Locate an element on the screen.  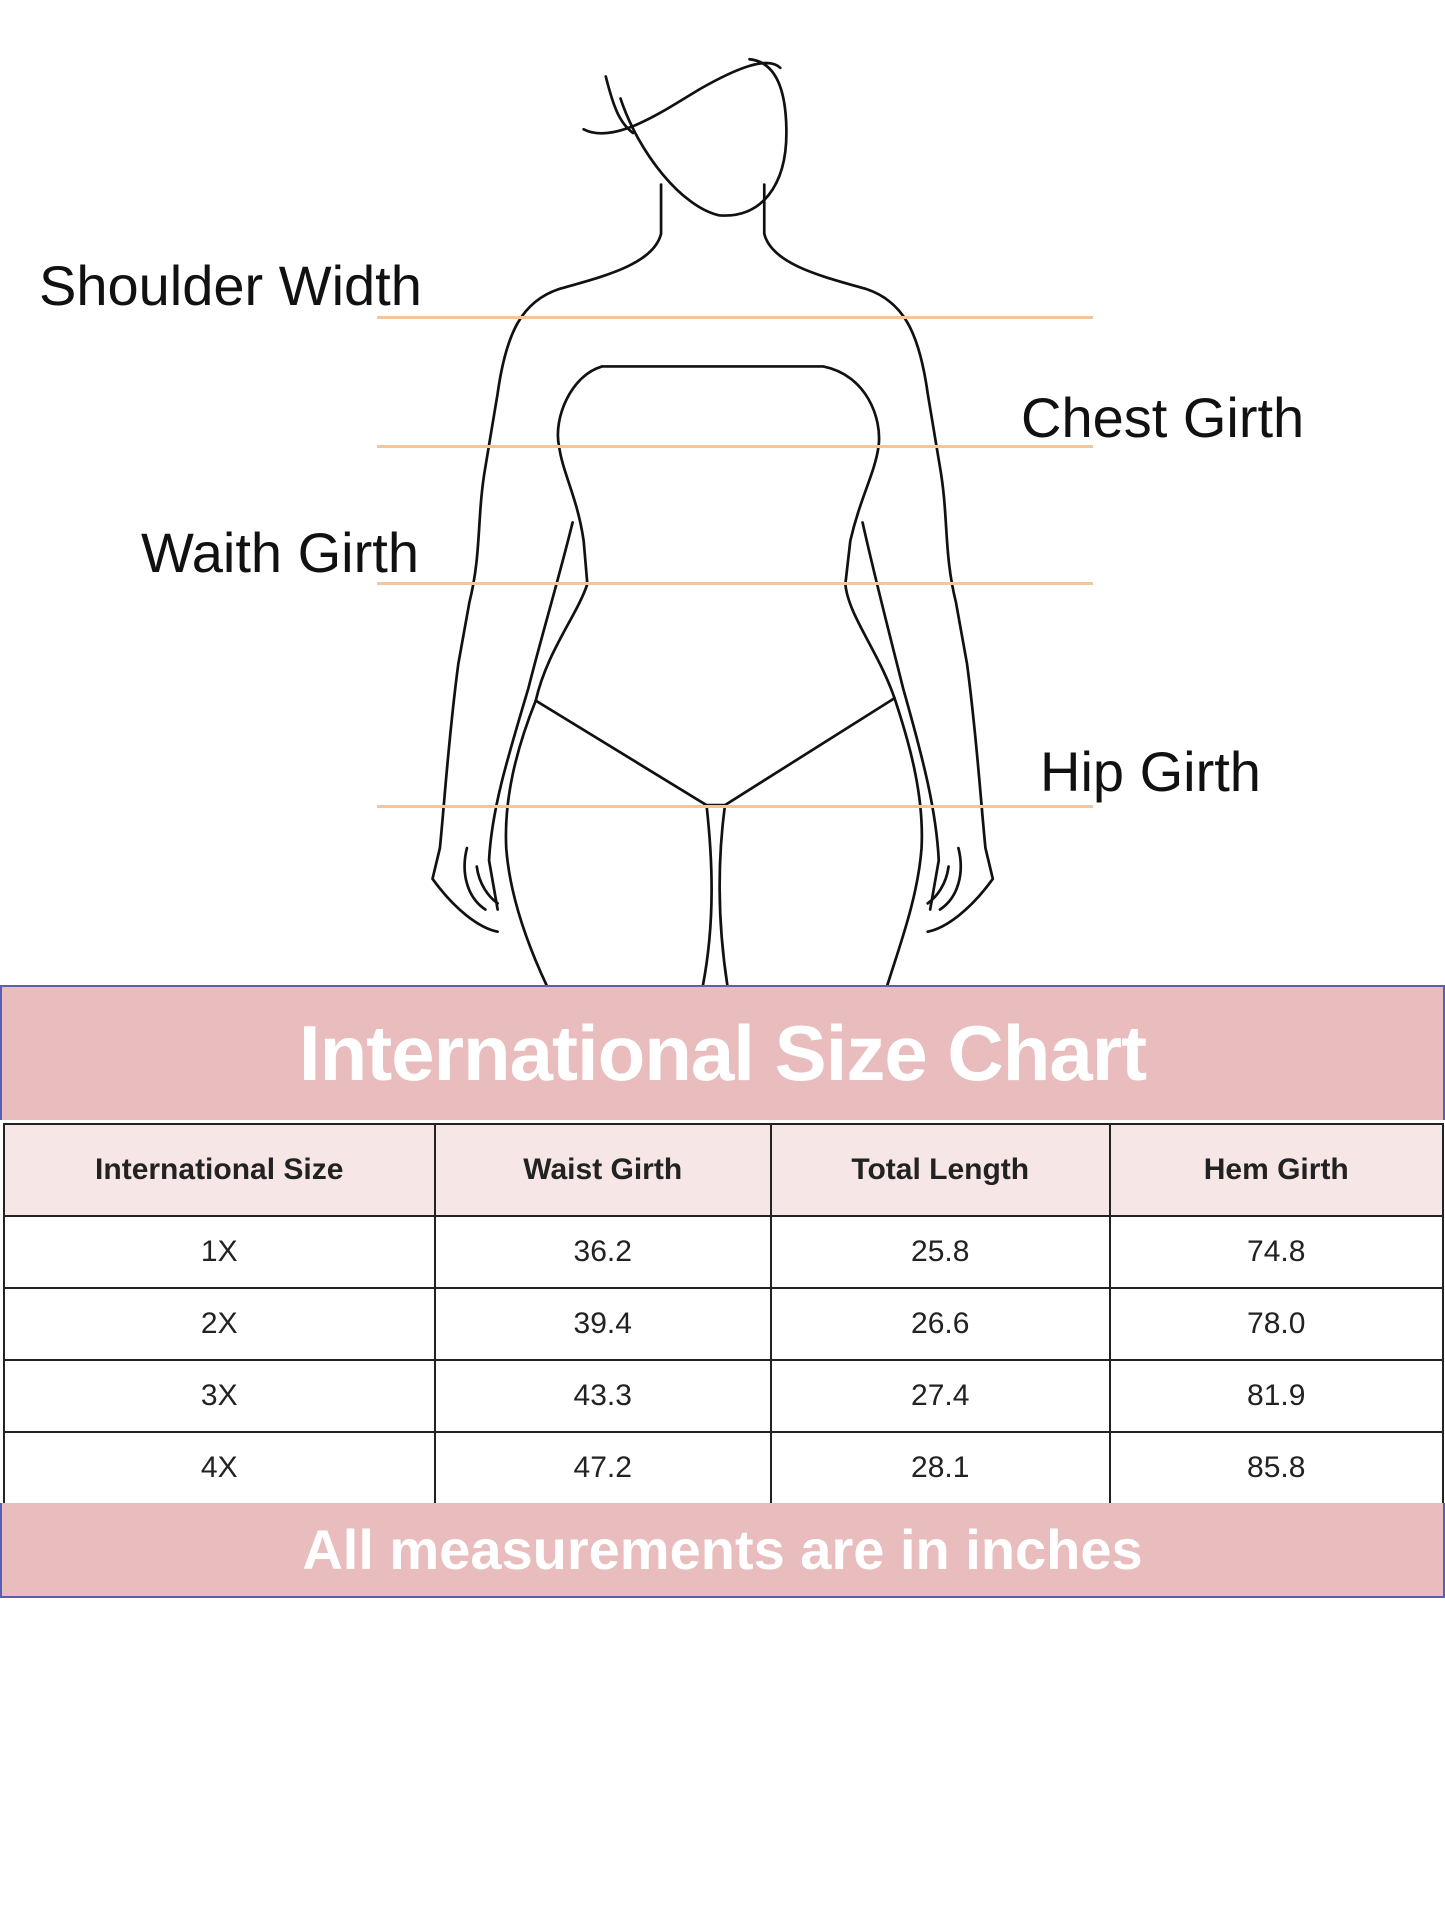
waist-measure-line is located at coordinates (735, 583).